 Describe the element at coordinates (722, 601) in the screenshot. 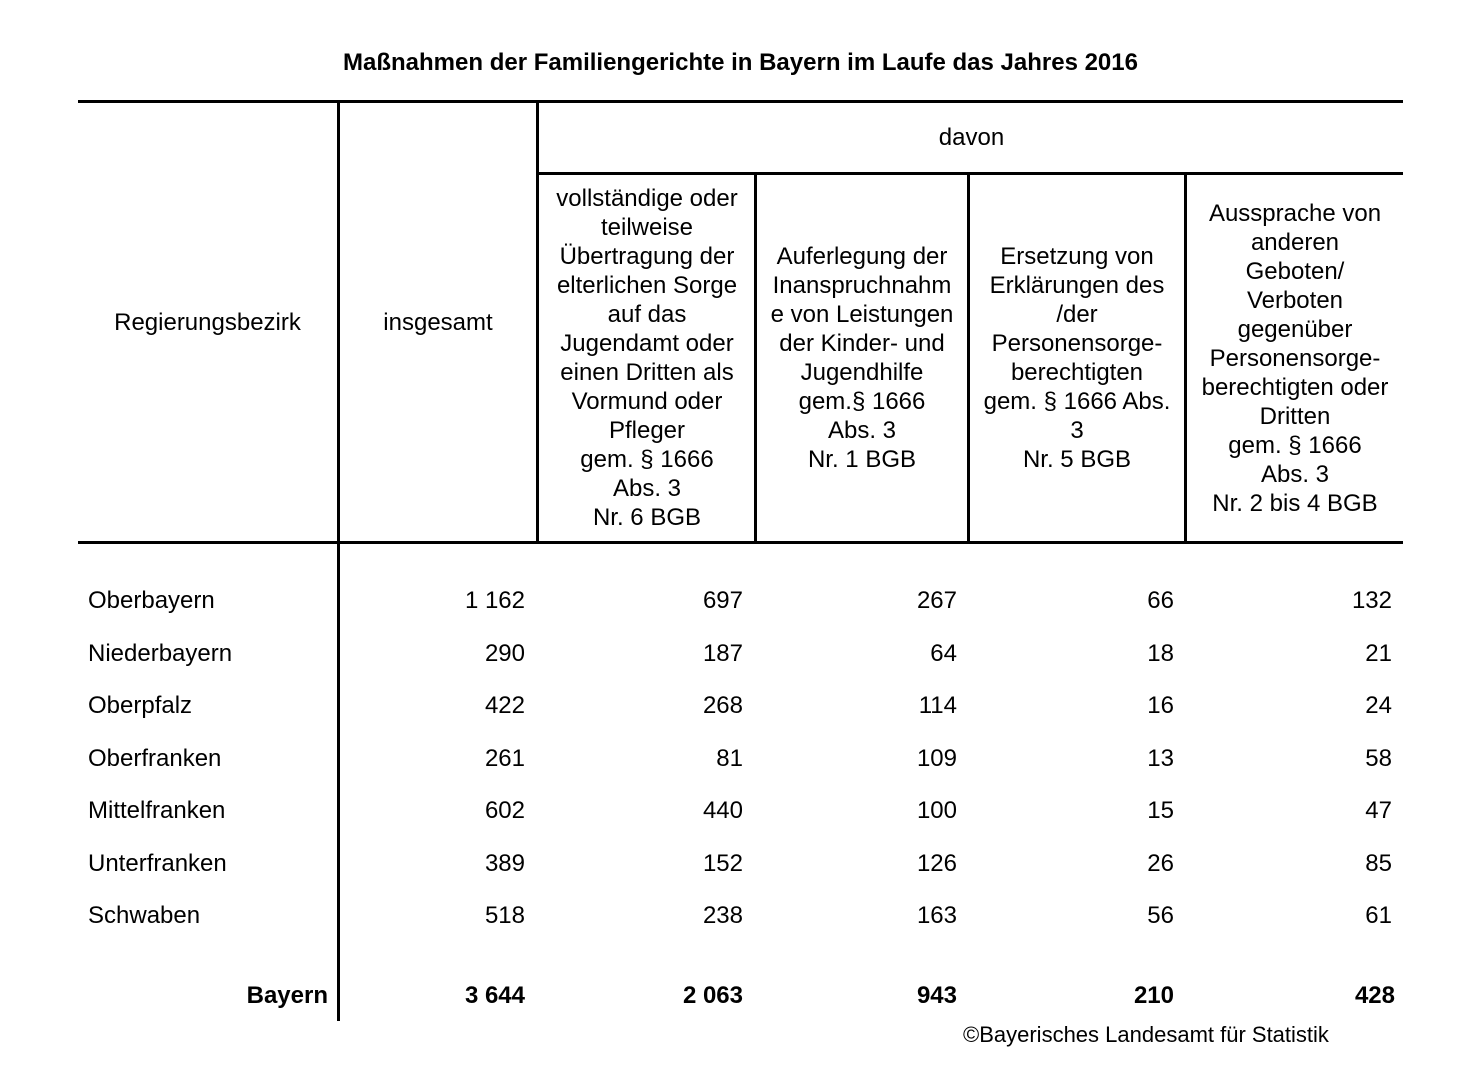

I see `custody-transfer-cell: 697` at that location.